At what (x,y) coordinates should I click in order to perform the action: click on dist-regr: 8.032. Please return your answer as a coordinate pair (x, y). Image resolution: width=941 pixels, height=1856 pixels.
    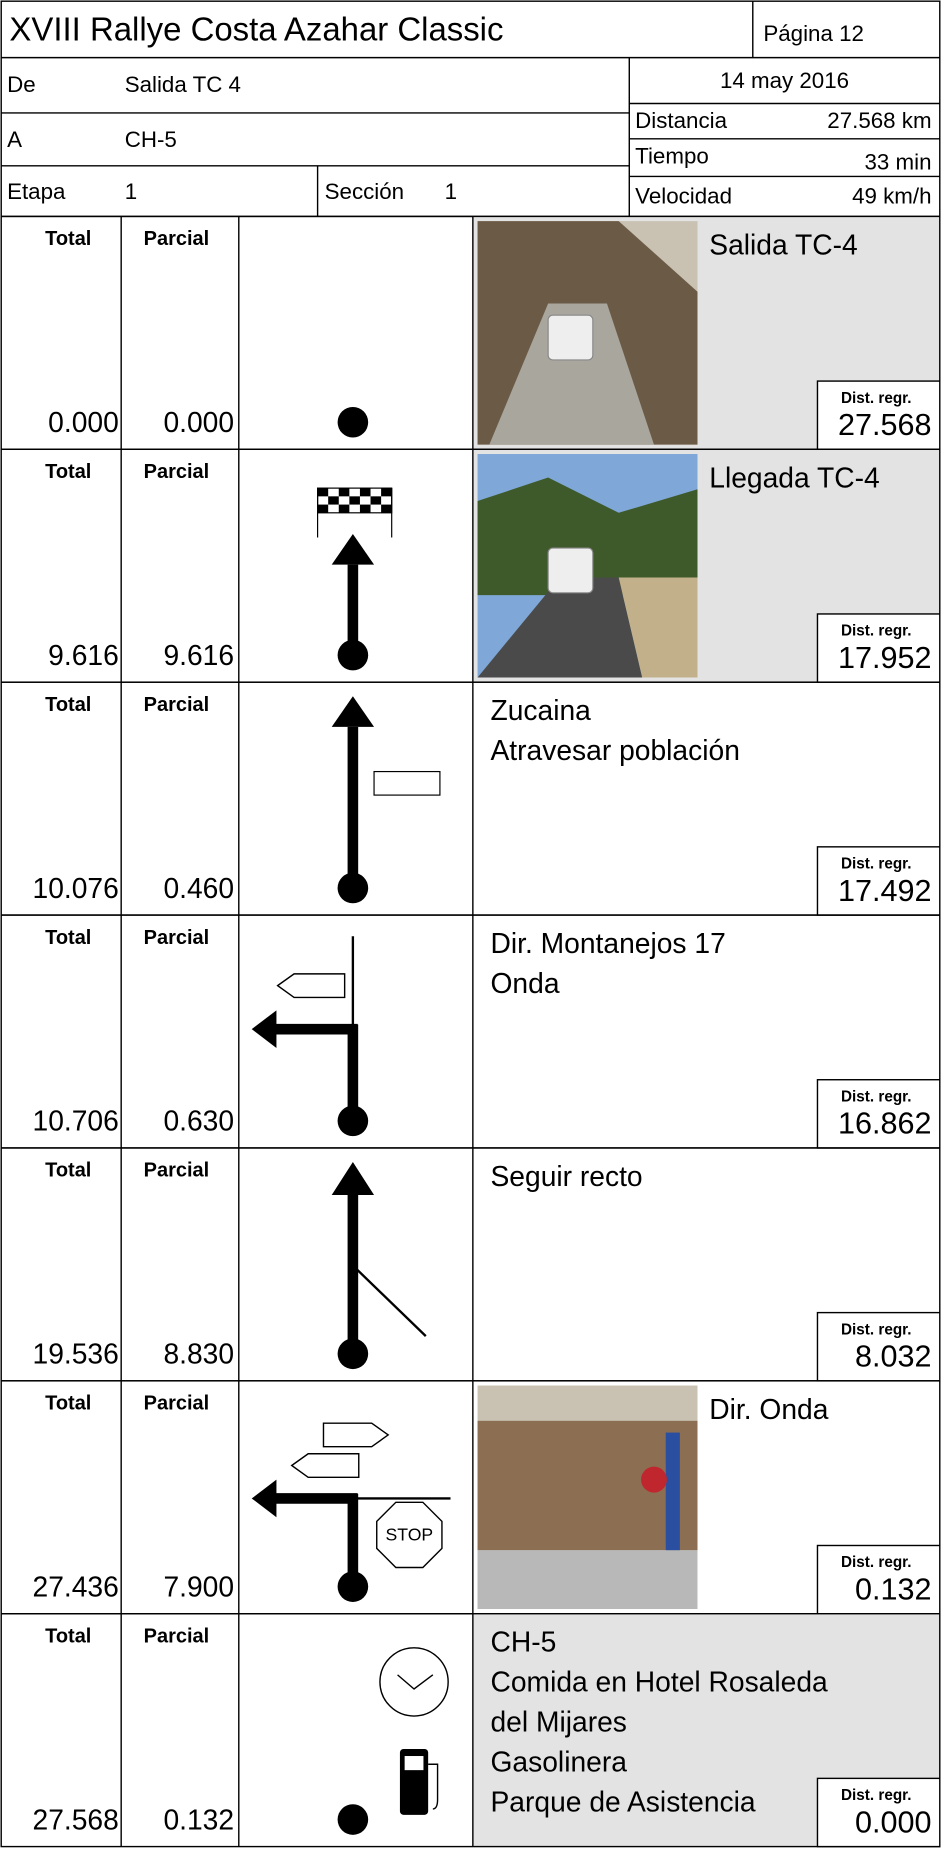
    Looking at the image, I should click on (893, 1357).